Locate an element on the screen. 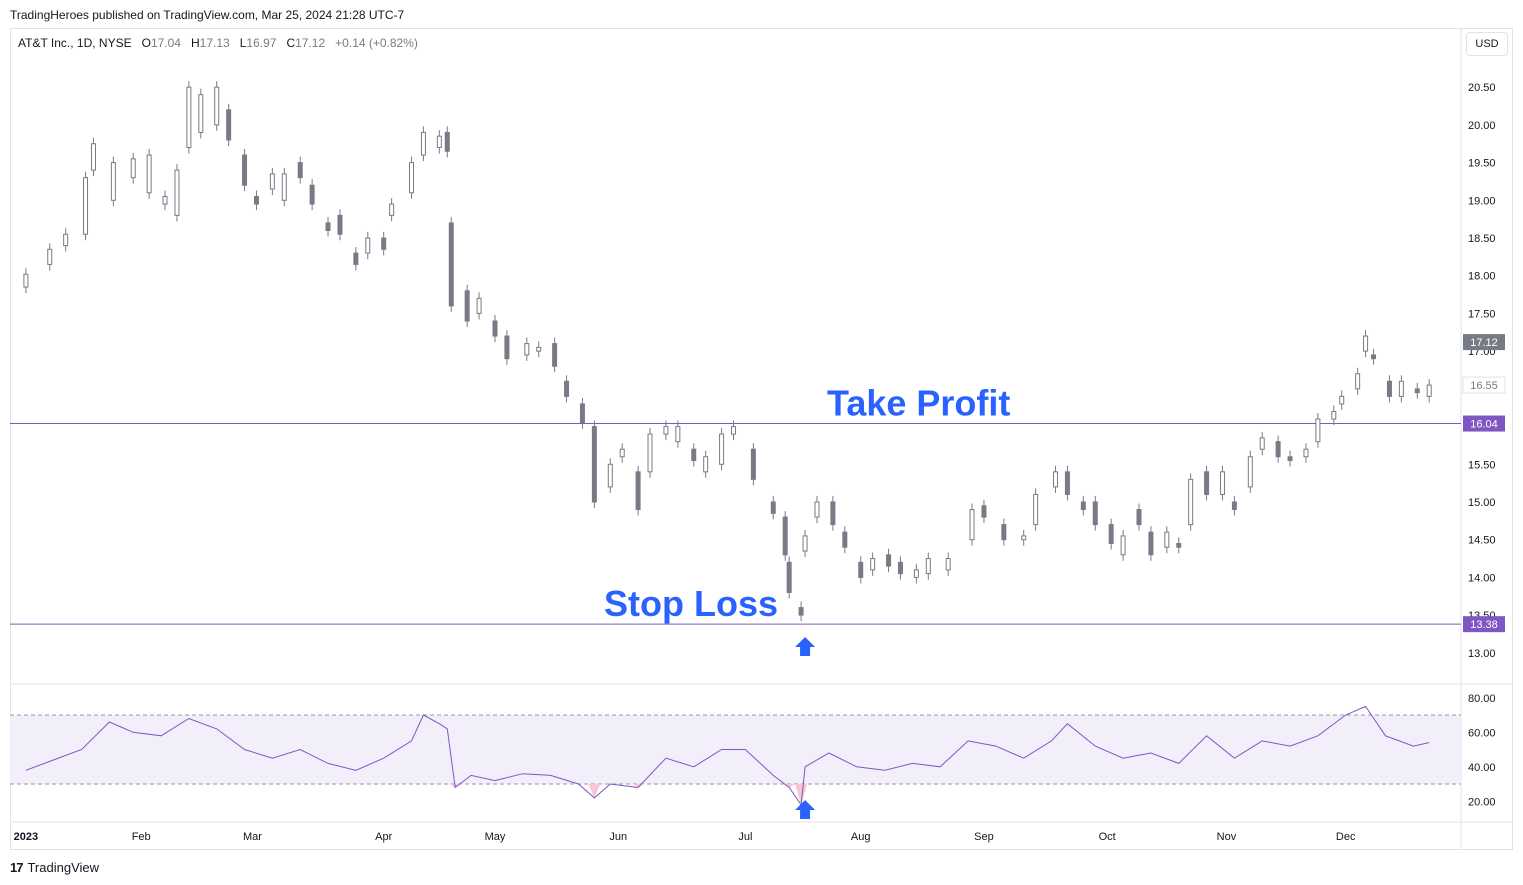  symbol-name: AT&T Inc., 1D, NYSE is located at coordinates (75, 43).